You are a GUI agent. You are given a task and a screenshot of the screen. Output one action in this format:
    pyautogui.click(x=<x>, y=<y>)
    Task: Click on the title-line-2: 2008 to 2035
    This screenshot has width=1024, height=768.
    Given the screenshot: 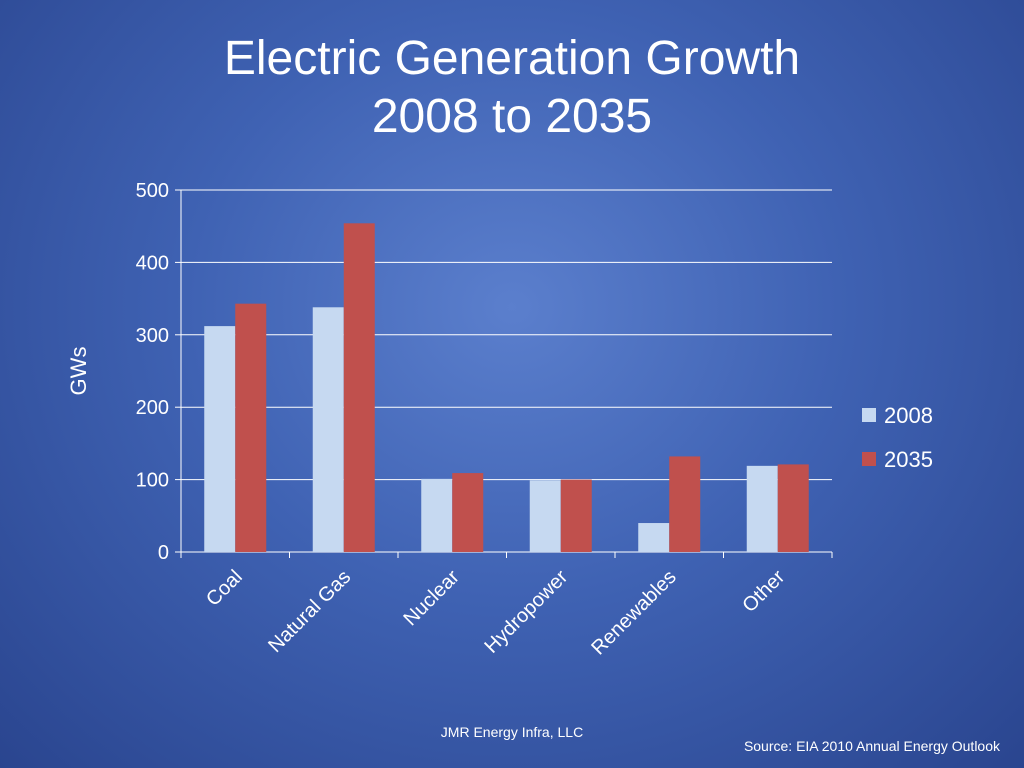 What is the action you would take?
    pyautogui.click(x=512, y=116)
    